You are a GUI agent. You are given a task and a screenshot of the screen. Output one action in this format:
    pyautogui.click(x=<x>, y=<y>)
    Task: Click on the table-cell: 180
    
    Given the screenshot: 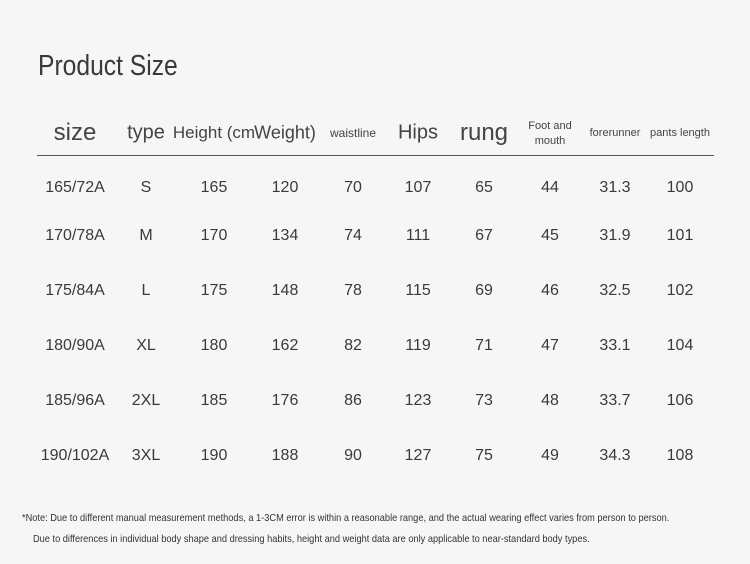 What is the action you would take?
    pyautogui.click(x=214, y=345)
    